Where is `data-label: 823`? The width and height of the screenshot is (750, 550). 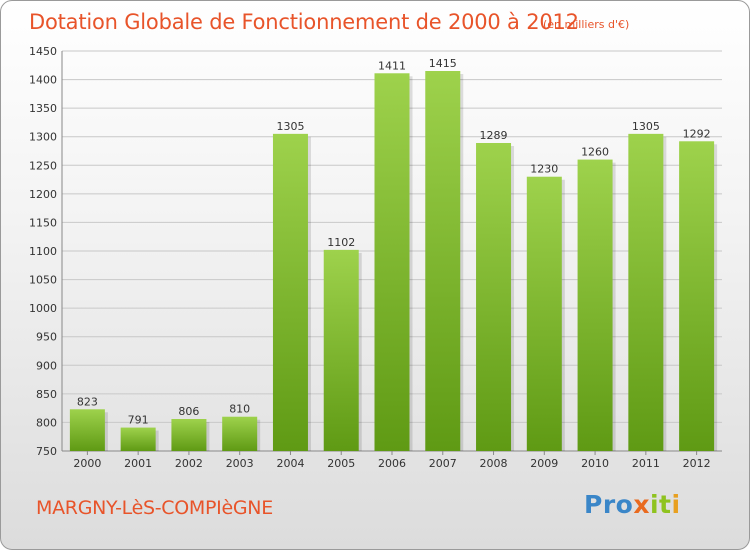
data-label: 823 is located at coordinates (87, 401).